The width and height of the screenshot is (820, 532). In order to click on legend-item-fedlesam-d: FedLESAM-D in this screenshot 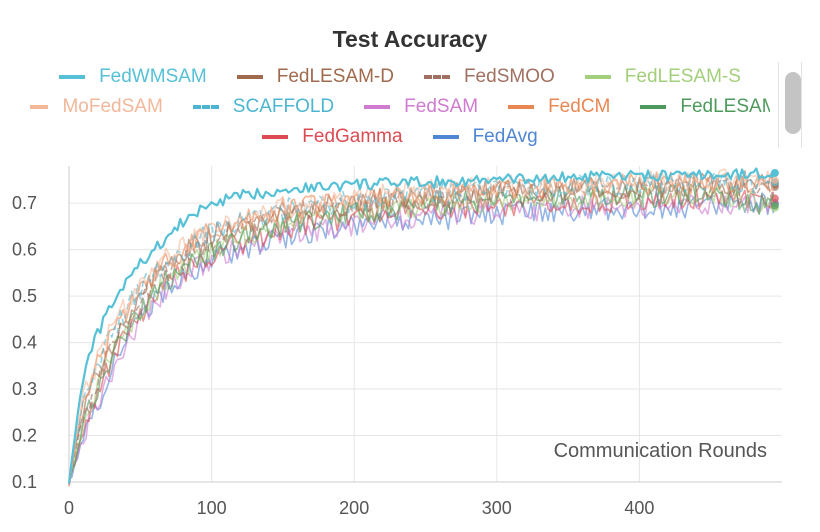, I will do `click(315, 77)`.